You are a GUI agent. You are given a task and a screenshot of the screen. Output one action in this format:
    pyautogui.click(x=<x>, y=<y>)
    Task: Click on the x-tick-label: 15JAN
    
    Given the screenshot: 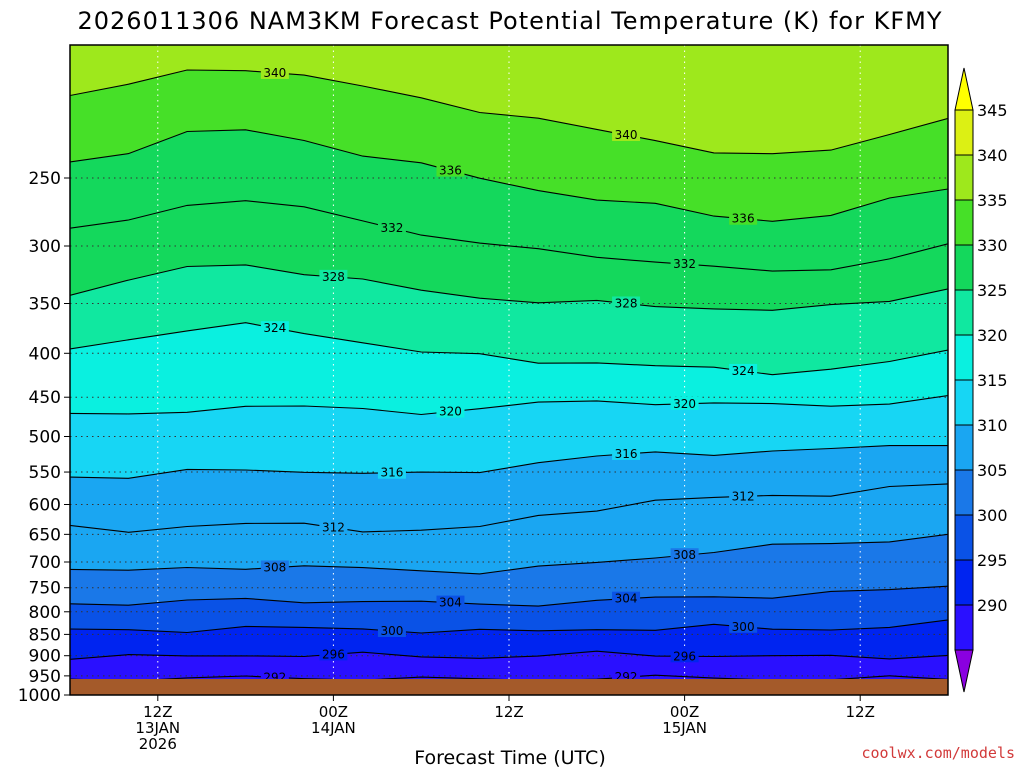 What is the action you would take?
    pyautogui.click(x=684, y=728)
    